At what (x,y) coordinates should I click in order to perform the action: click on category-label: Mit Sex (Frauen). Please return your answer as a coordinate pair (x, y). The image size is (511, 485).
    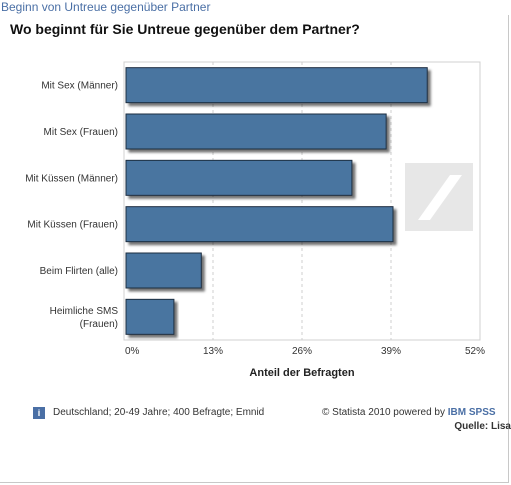
    Looking at the image, I should click on (81, 132).